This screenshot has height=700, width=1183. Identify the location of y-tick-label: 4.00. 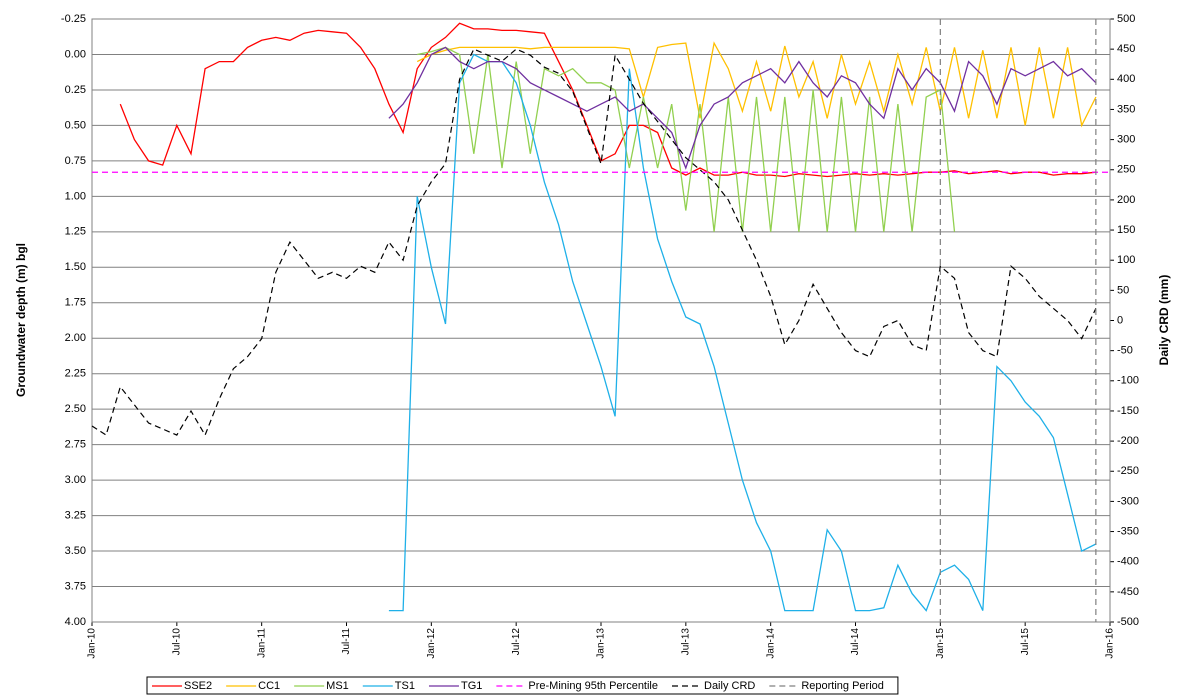
(75, 622).